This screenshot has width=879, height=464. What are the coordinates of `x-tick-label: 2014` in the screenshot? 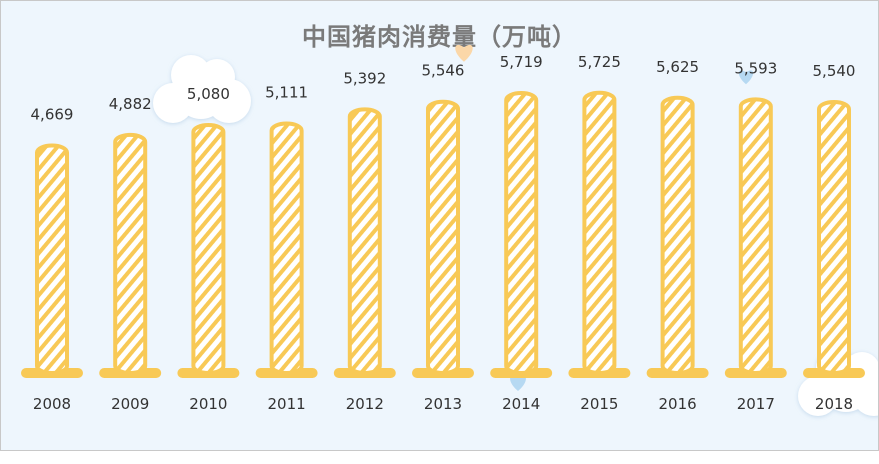 It's located at (521, 404).